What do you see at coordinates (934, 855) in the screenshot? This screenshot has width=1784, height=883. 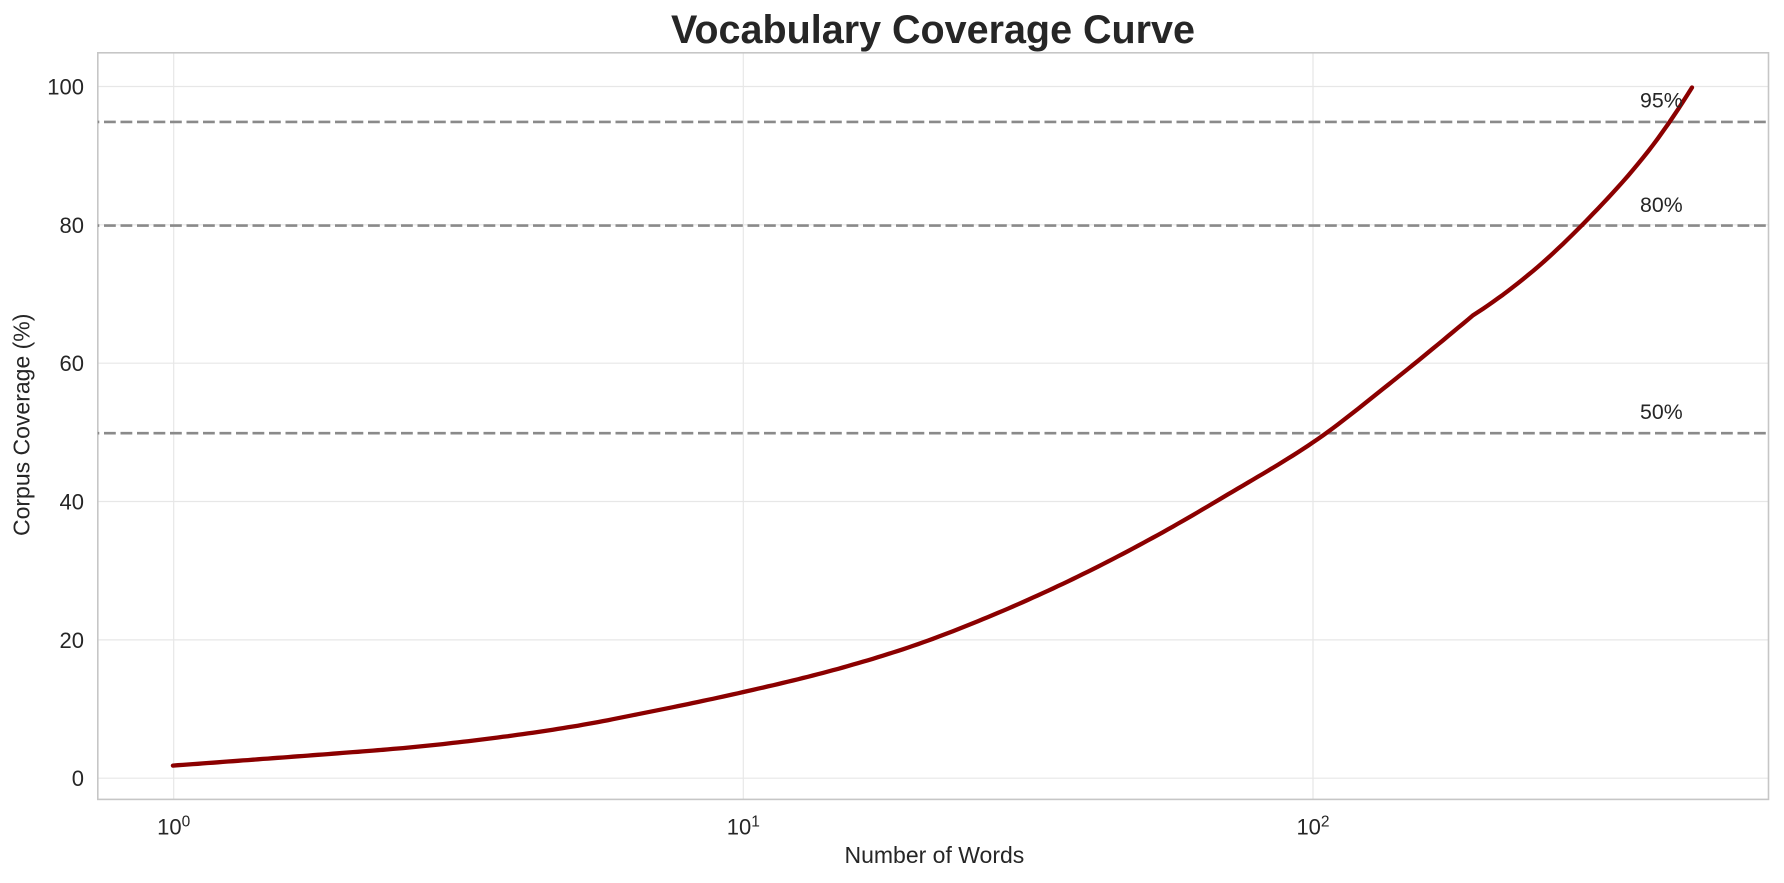 I see `svg-text: Number of Words` at bounding box center [934, 855].